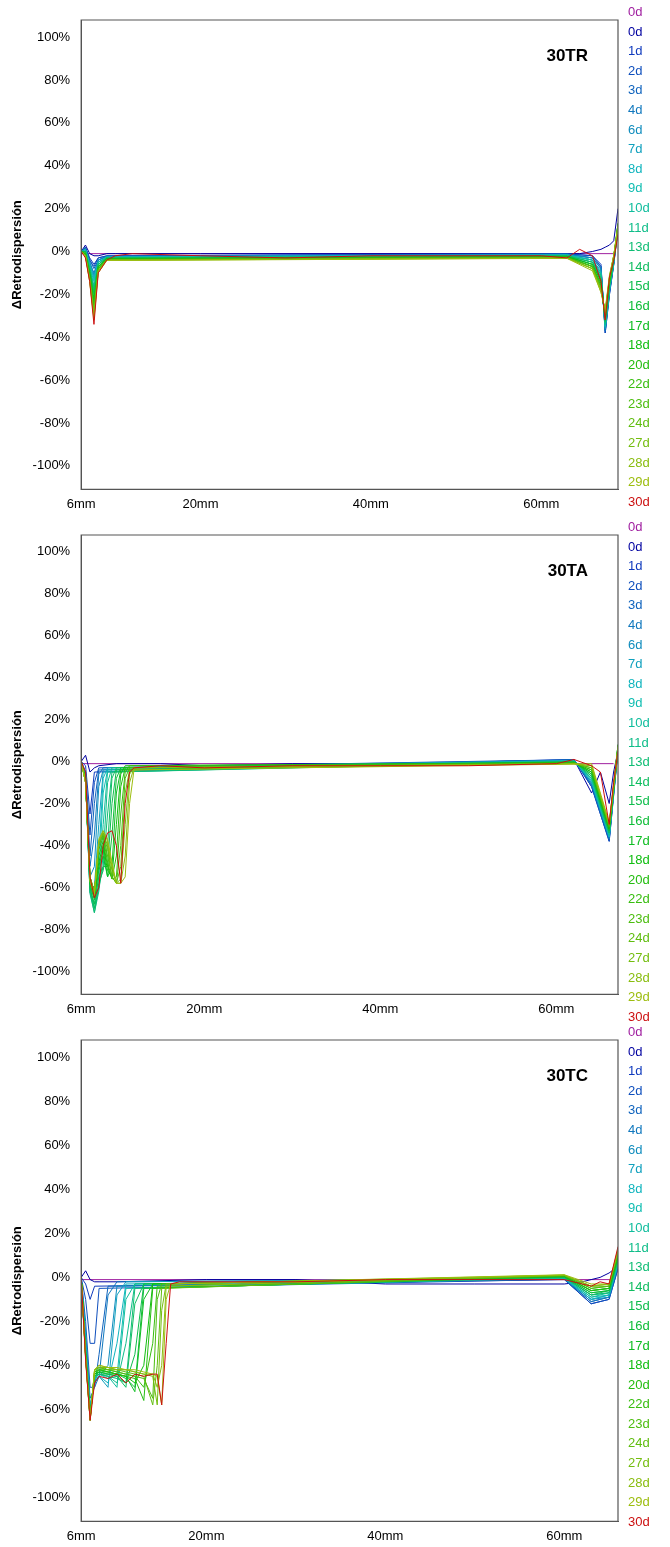  Describe the element at coordinates (567, 571) in the screenshot. I see `text: 30TA` at that location.